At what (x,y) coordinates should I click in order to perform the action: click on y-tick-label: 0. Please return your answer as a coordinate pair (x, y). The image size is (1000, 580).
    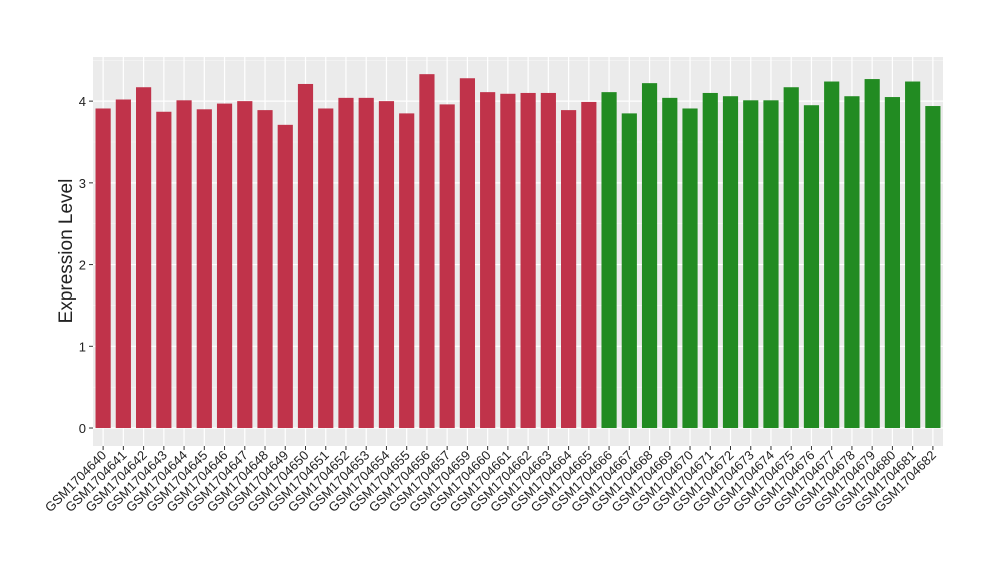
    Looking at the image, I should click on (82, 428).